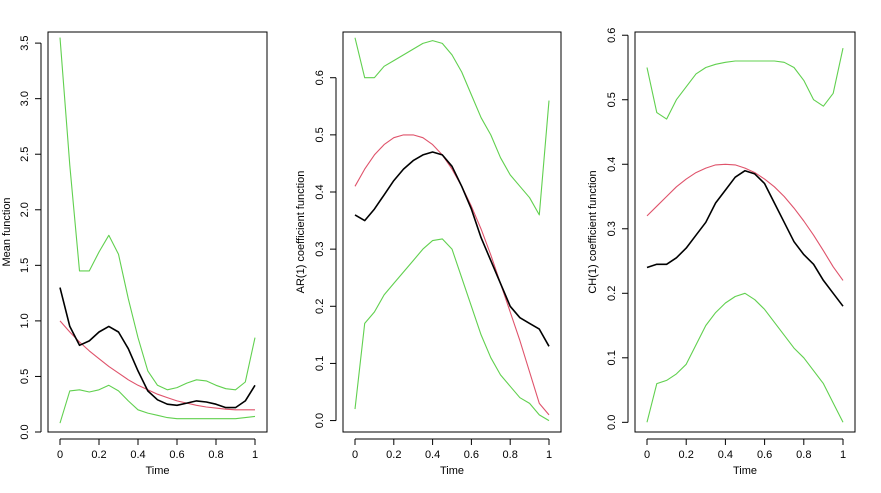 This screenshot has width=881, height=493. What do you see at coordinates (25, 42) in the screenshot?
I see `y-tick-label: 3.5` at bounding box center [25, 42].